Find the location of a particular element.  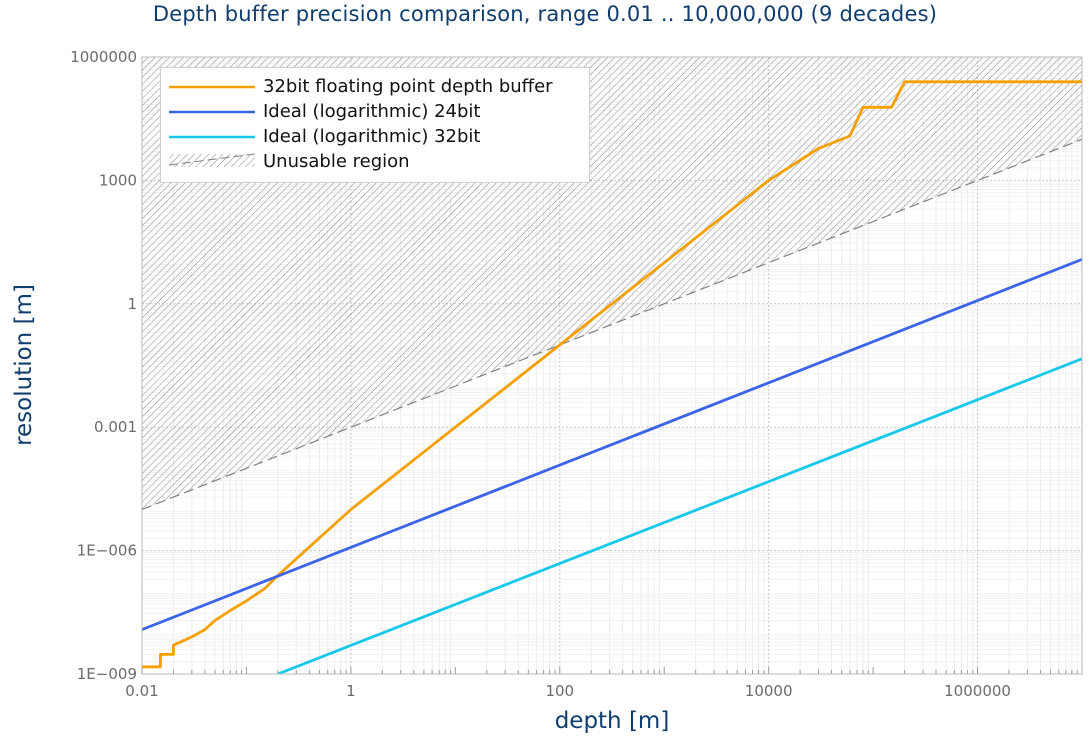

x-tick-label: 1 is located at coordinates (351, 691).